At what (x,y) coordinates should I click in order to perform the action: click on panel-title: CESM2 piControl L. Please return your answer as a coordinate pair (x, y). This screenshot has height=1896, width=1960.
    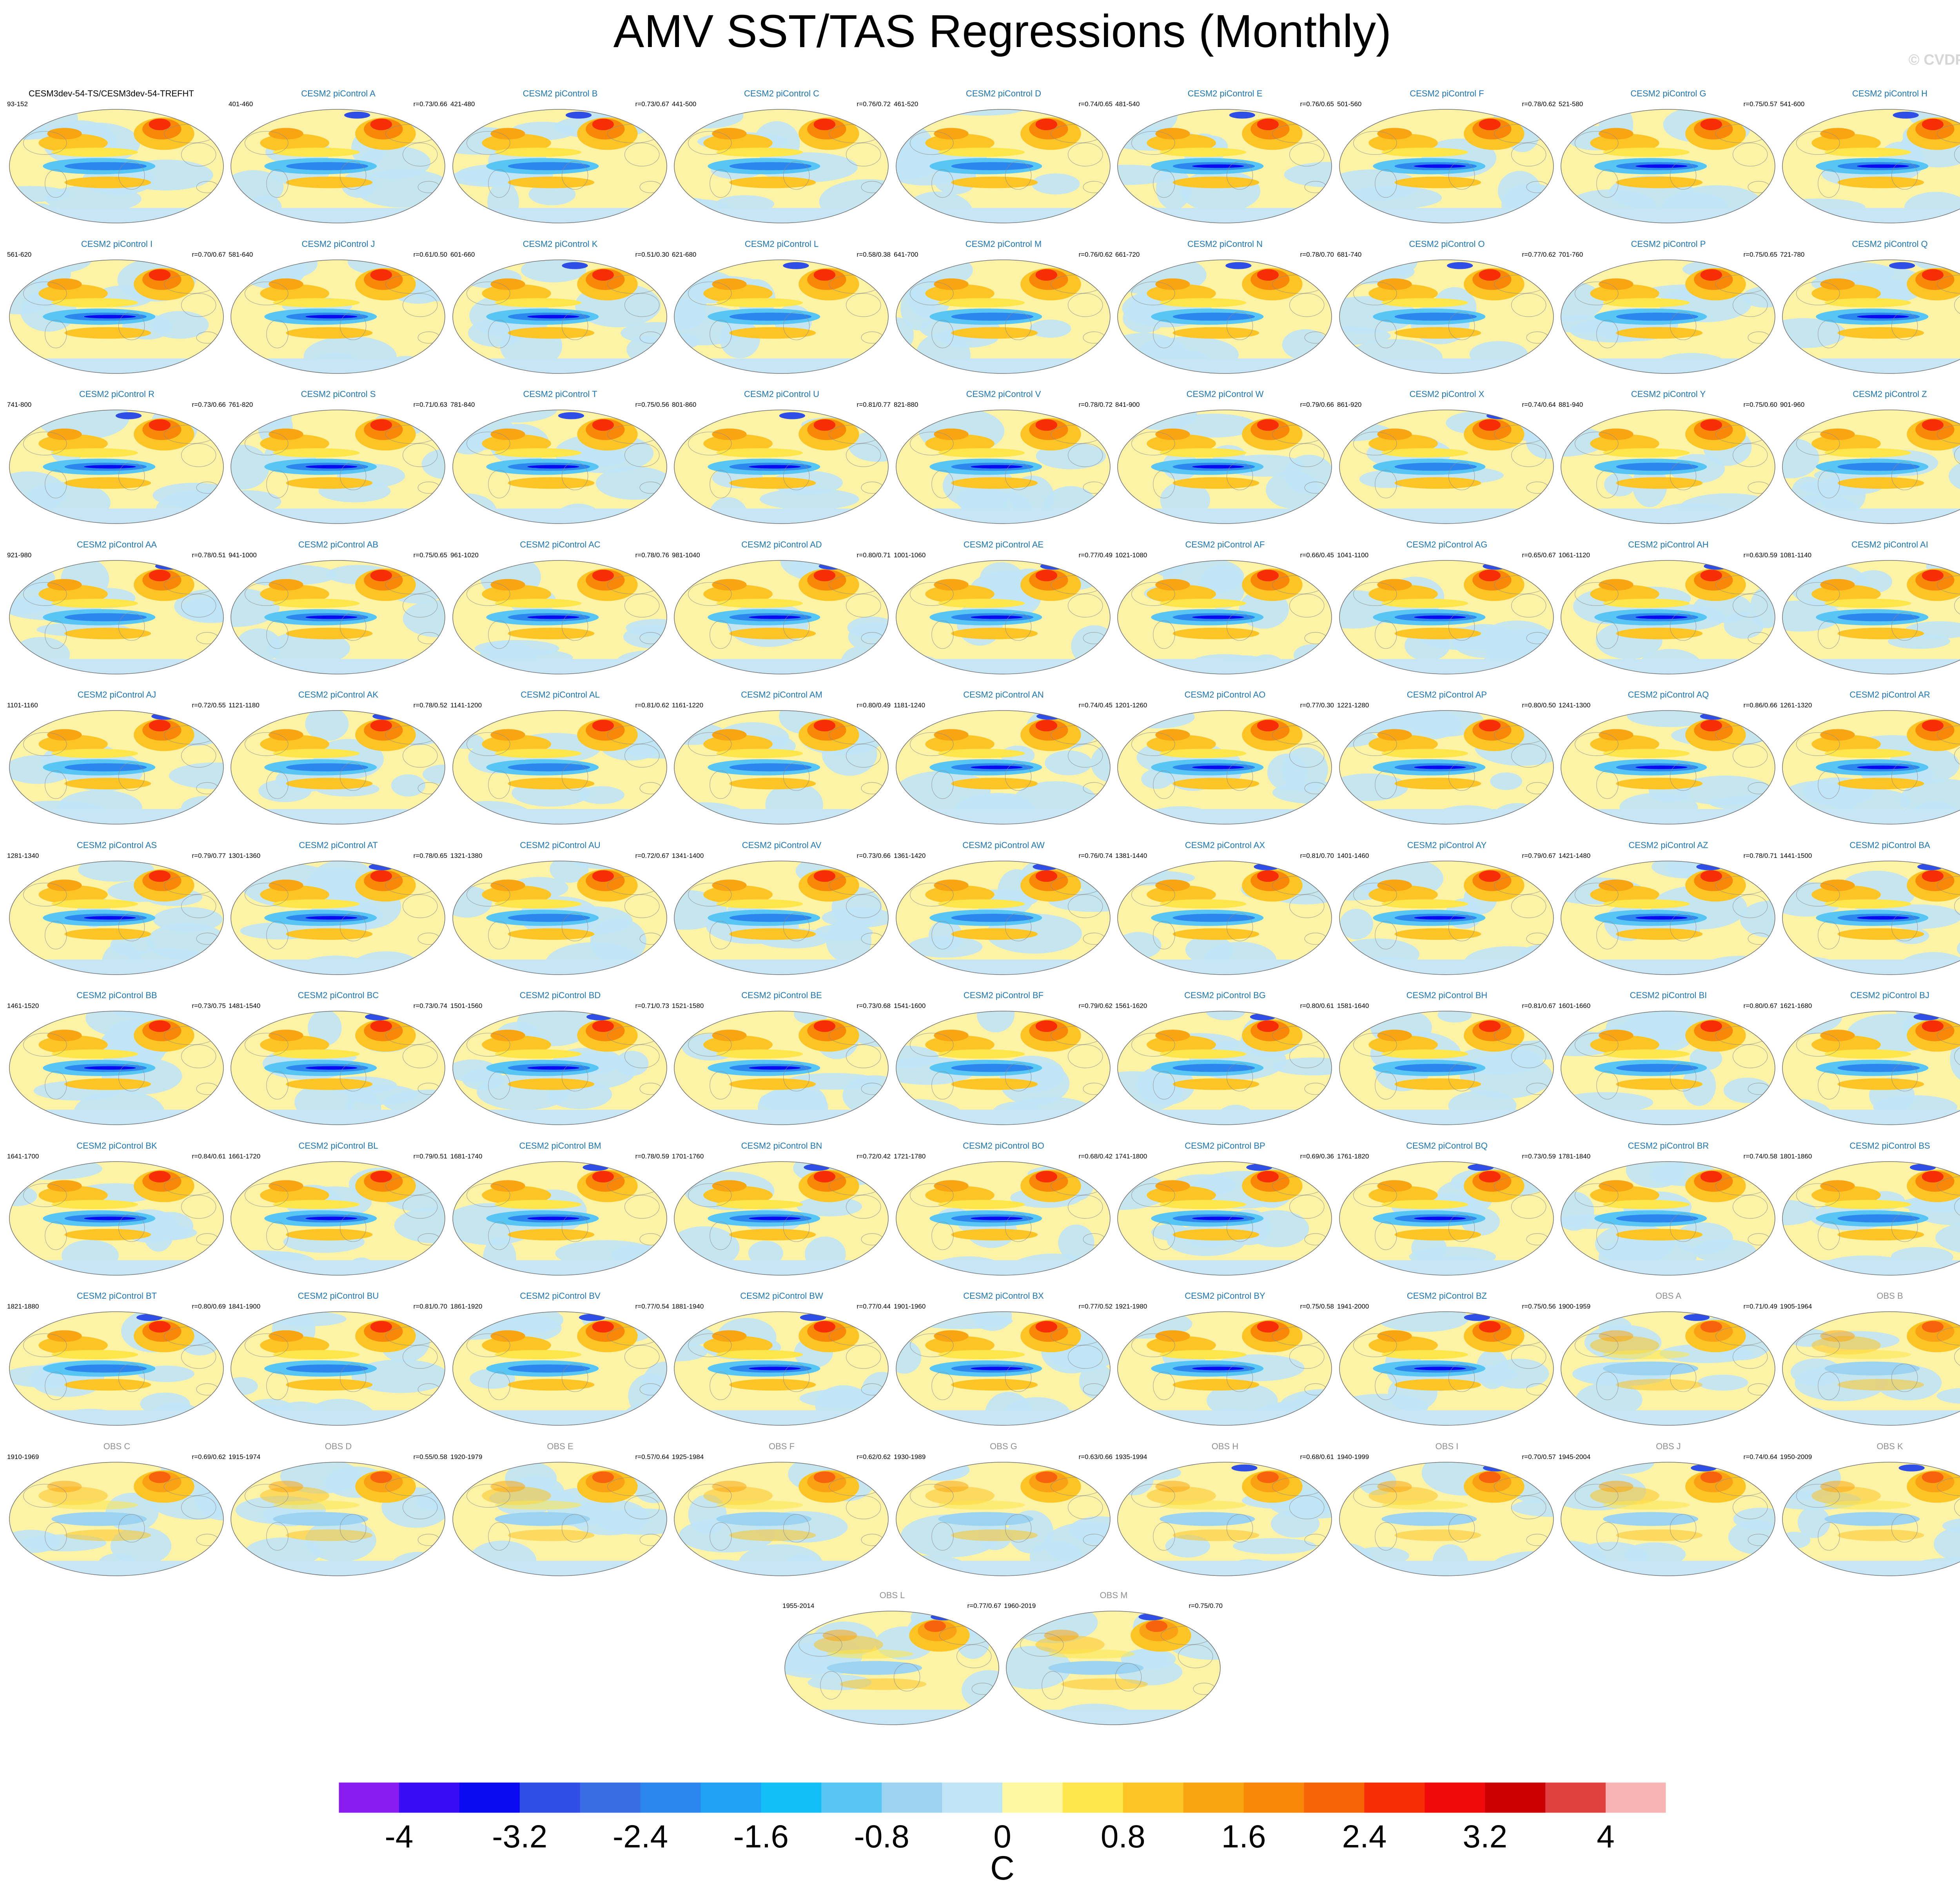
    Looking at the image, I should click on (781, 244).